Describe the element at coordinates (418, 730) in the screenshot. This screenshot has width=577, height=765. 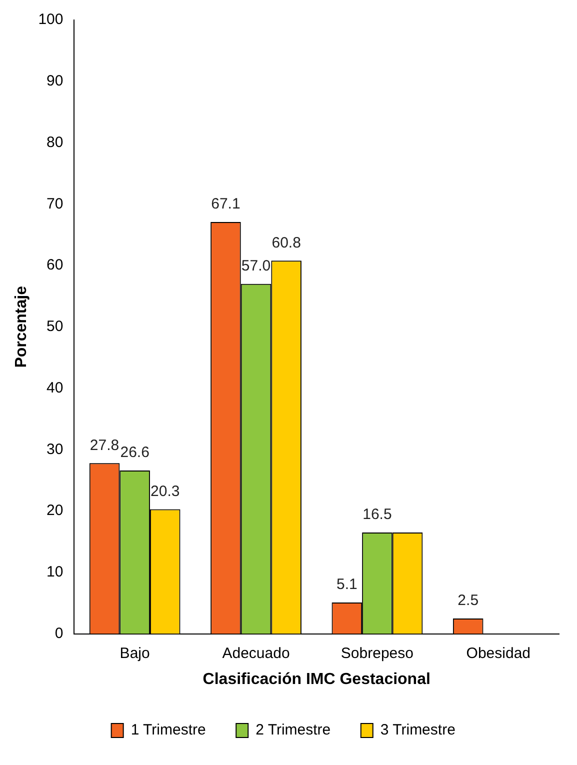
I see `legend-label: 3 Trimestre` at that location.